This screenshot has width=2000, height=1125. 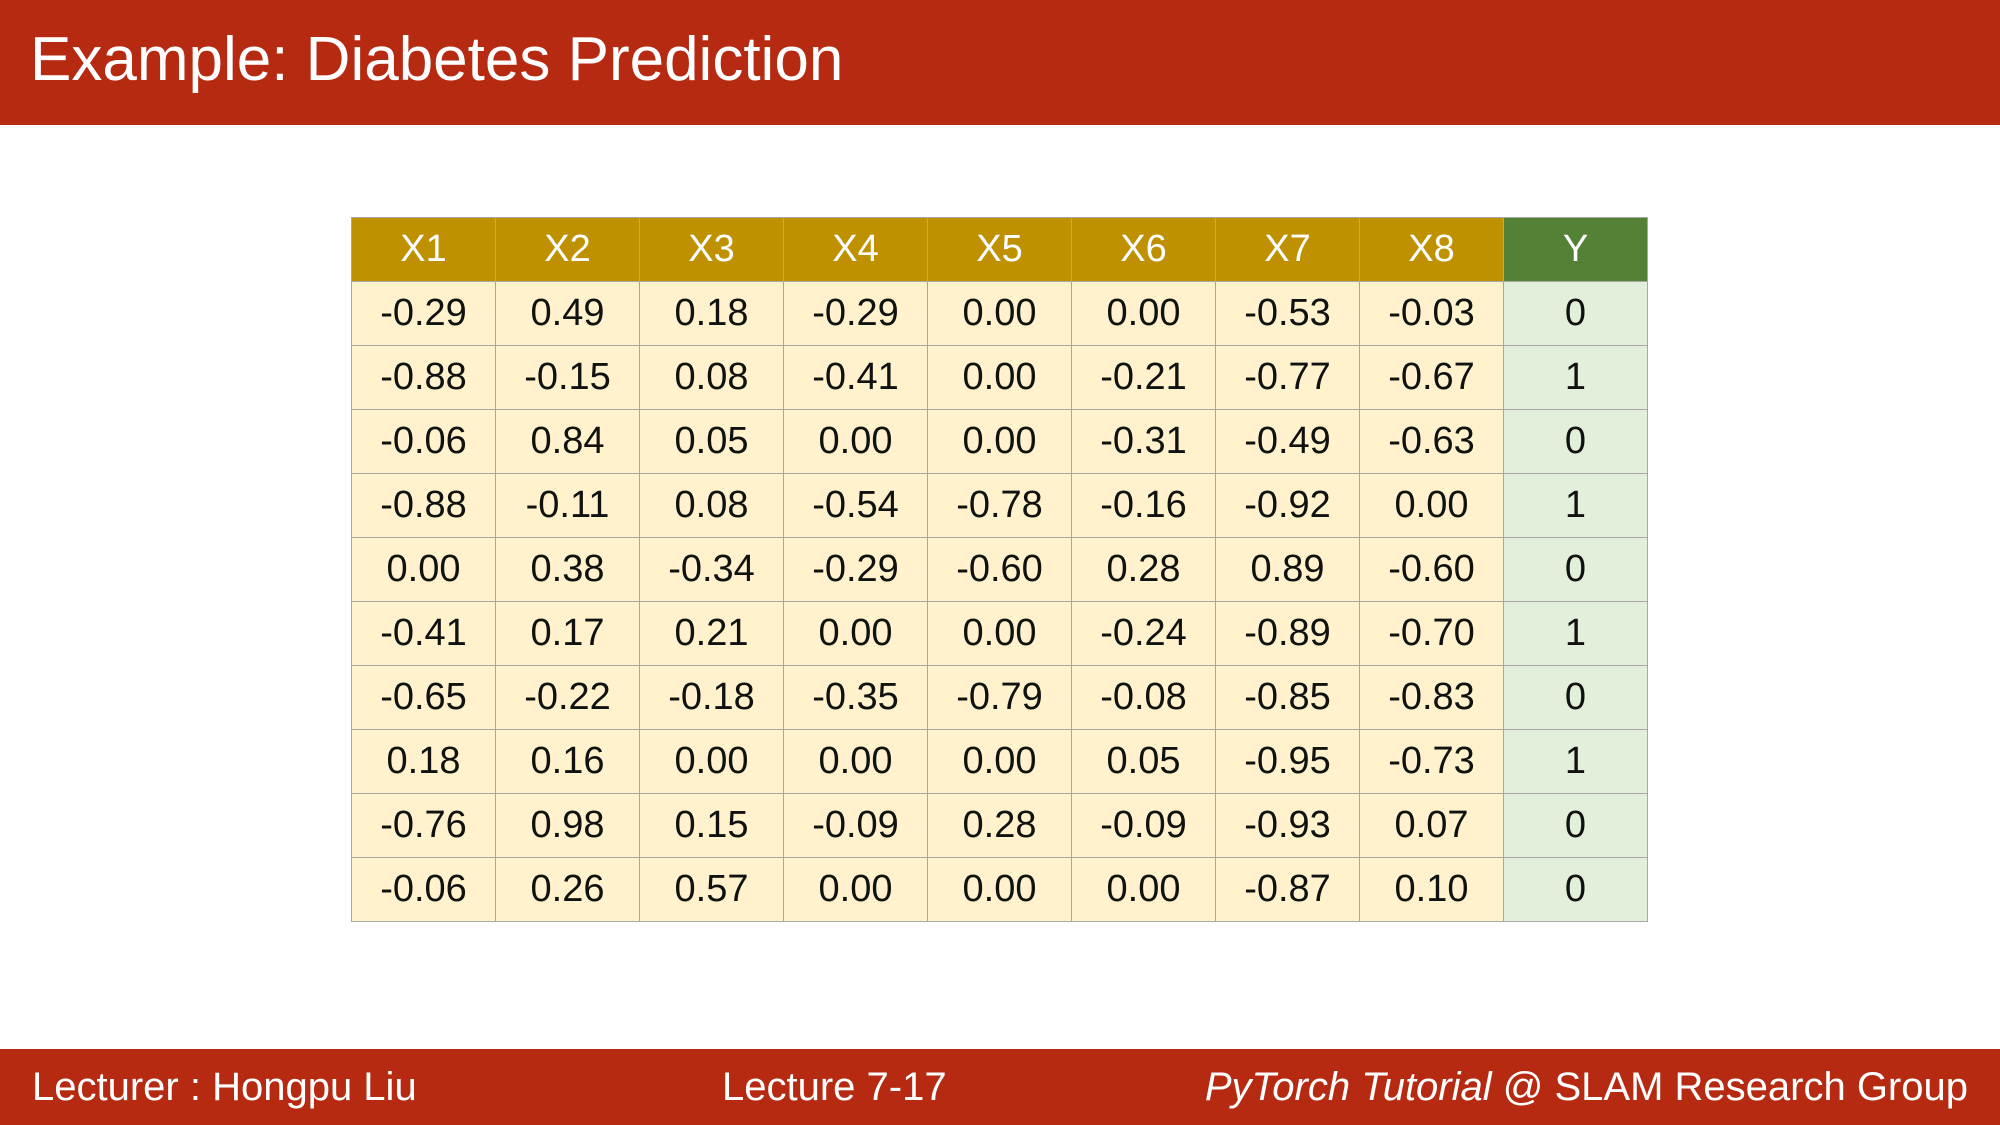 What do you see at coordinates (1431, 569) in the screenshot?
I see `feature-cell-x8: -0.60` at bounding box center [1431, 569].